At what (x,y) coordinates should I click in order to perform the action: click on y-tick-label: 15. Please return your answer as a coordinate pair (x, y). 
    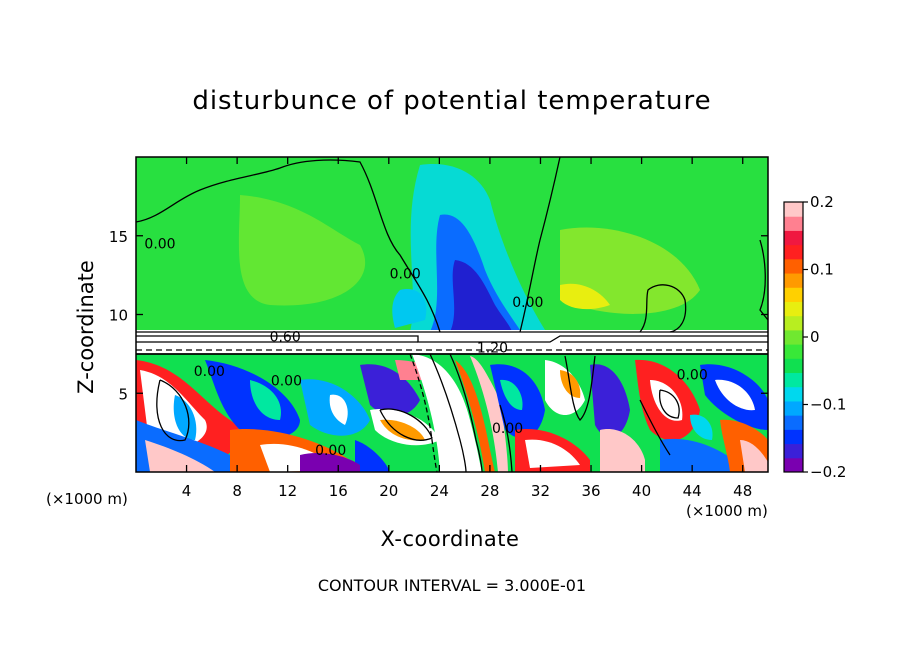
    Looking at the image, I should click on (118, 237).